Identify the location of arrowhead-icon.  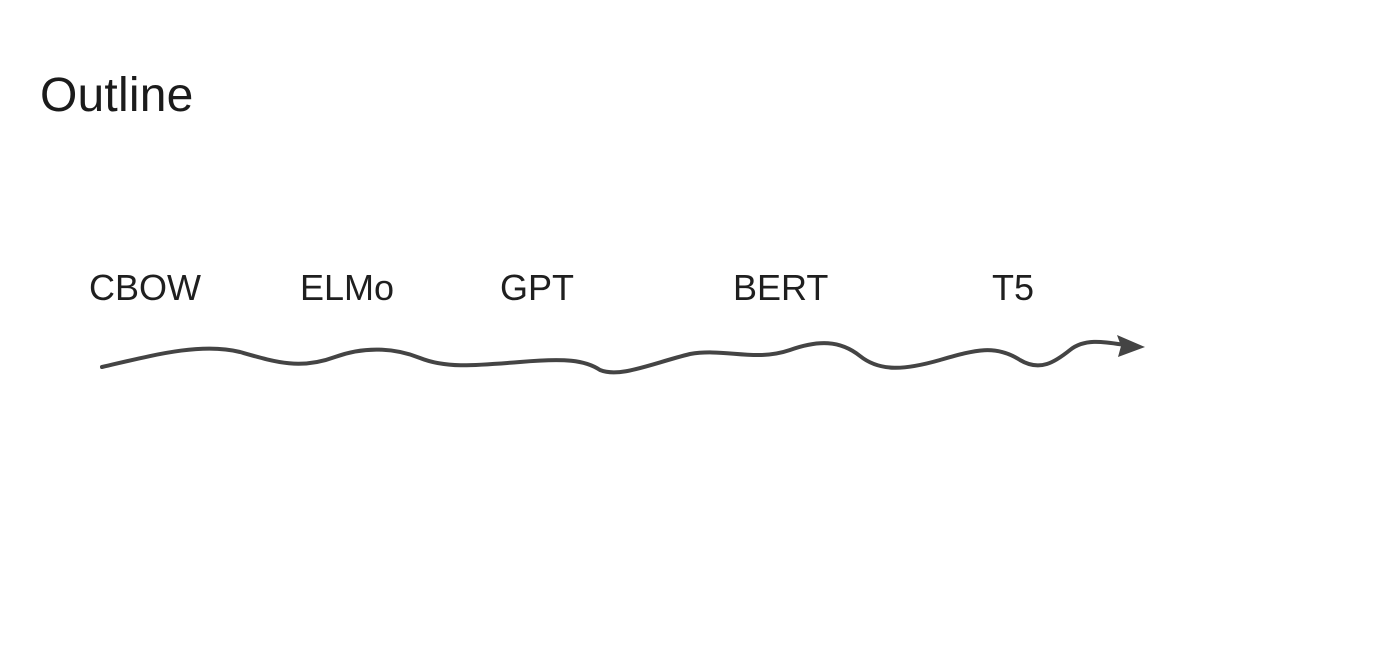
(1131, 346).